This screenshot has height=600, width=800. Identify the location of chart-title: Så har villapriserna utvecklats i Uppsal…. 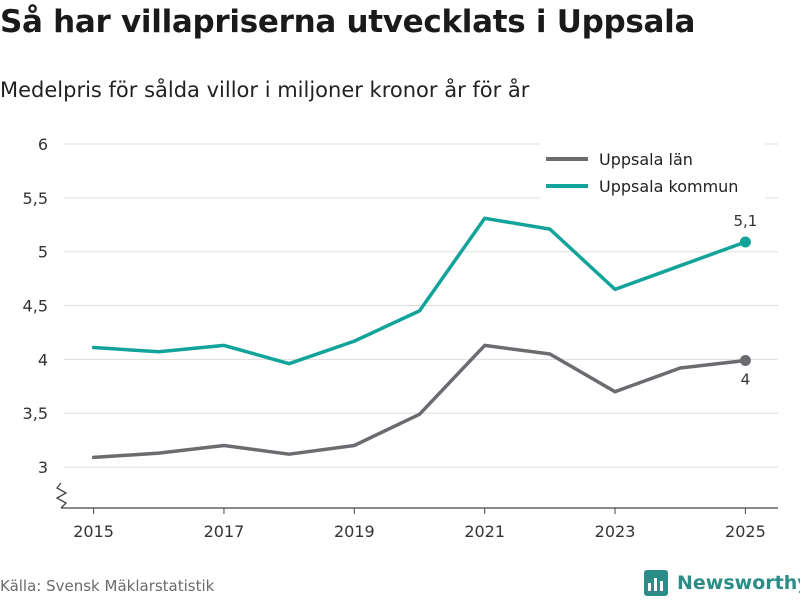
(348, 22).